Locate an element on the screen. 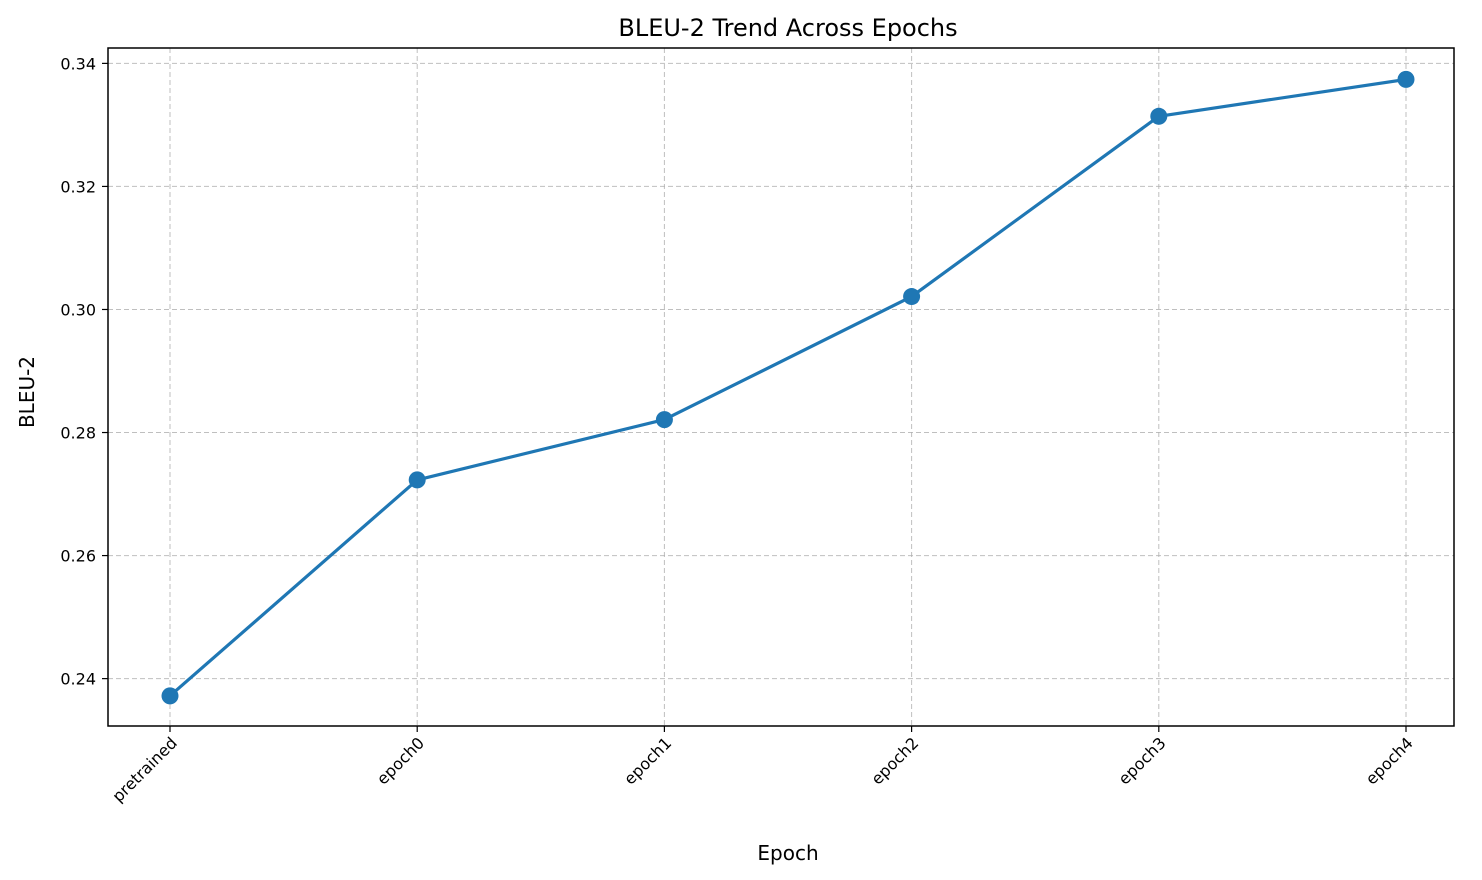 The height and width of the screenshot is (880, 1482). data-point-epoch0 is located at coordinates (417, 480).